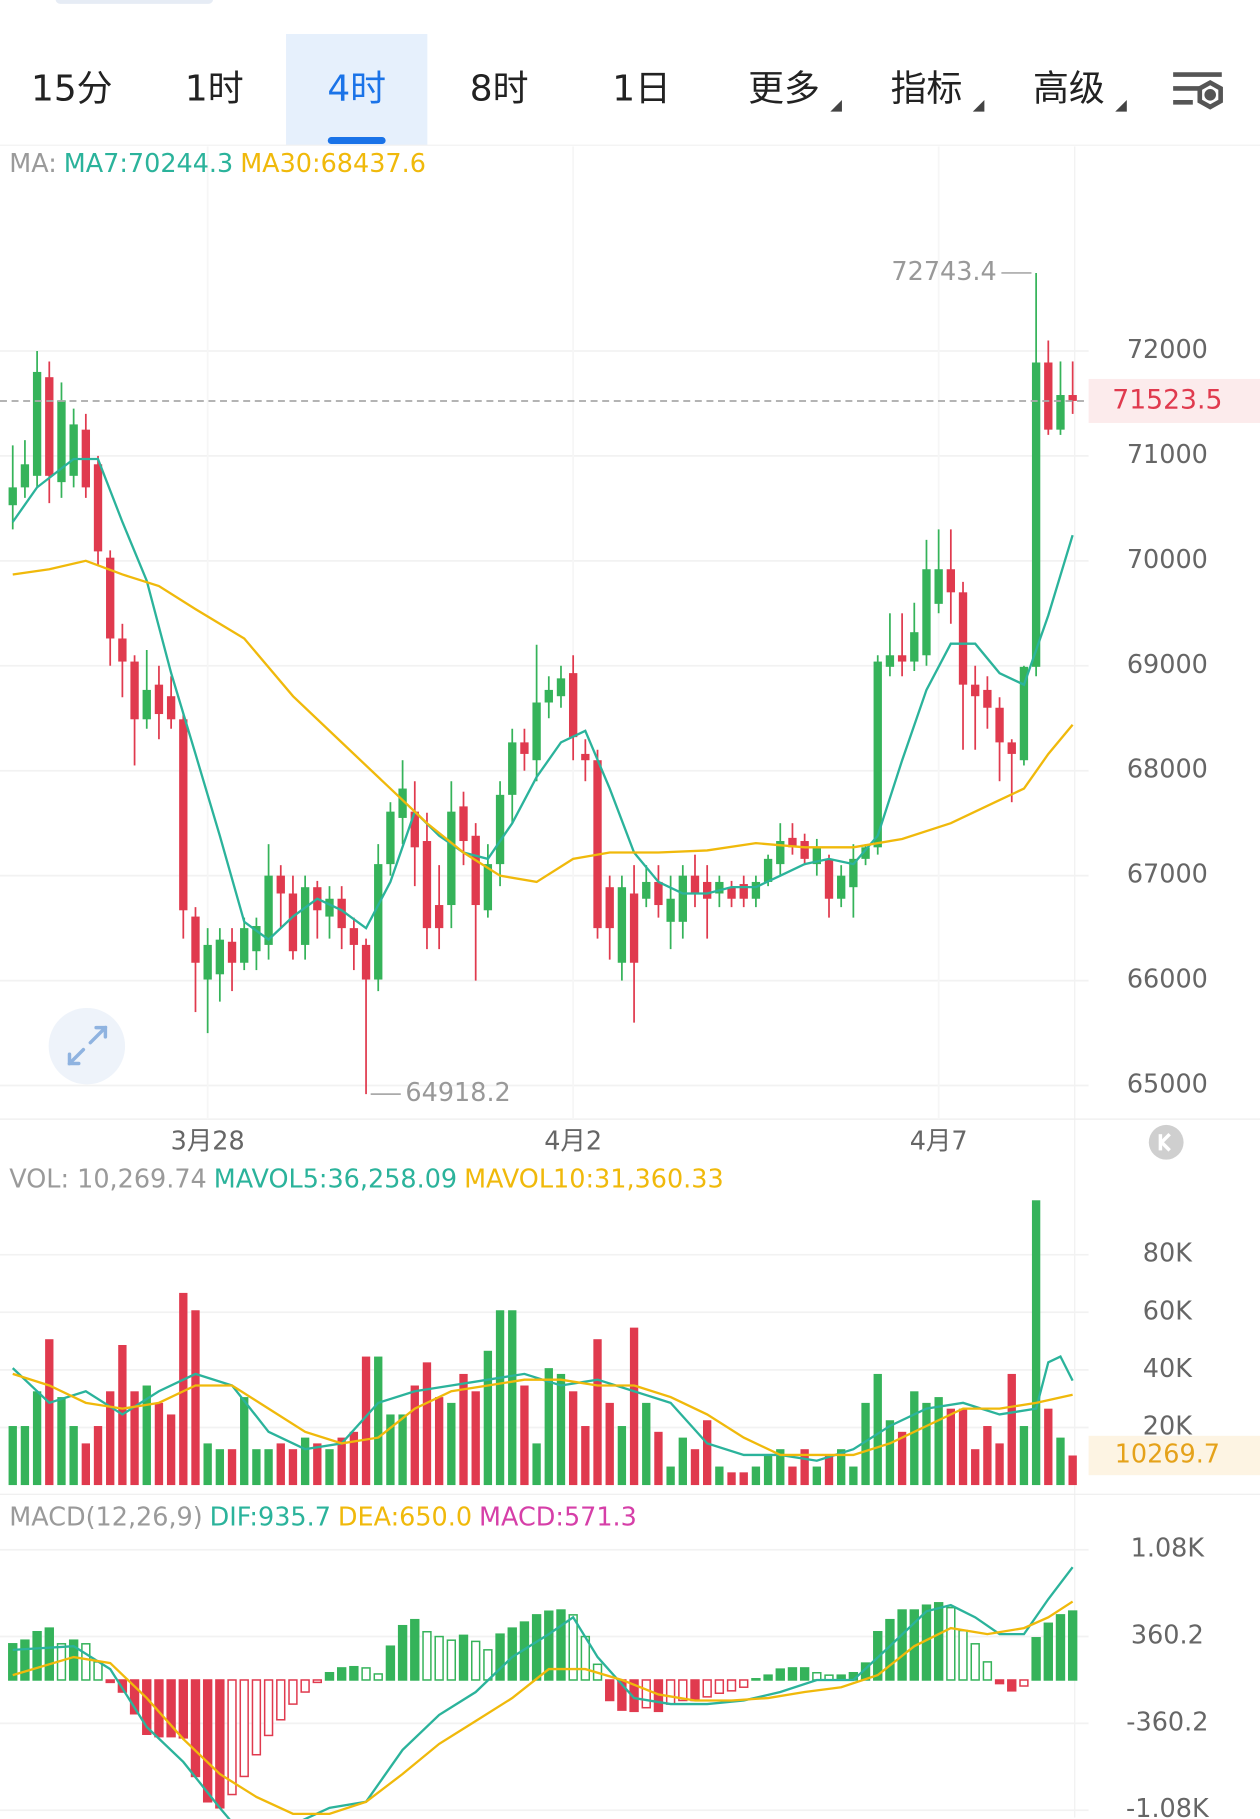  Describe the element at coordinates (1174, 1455) in the screenshot. I see `last-volume-tag` at that location.